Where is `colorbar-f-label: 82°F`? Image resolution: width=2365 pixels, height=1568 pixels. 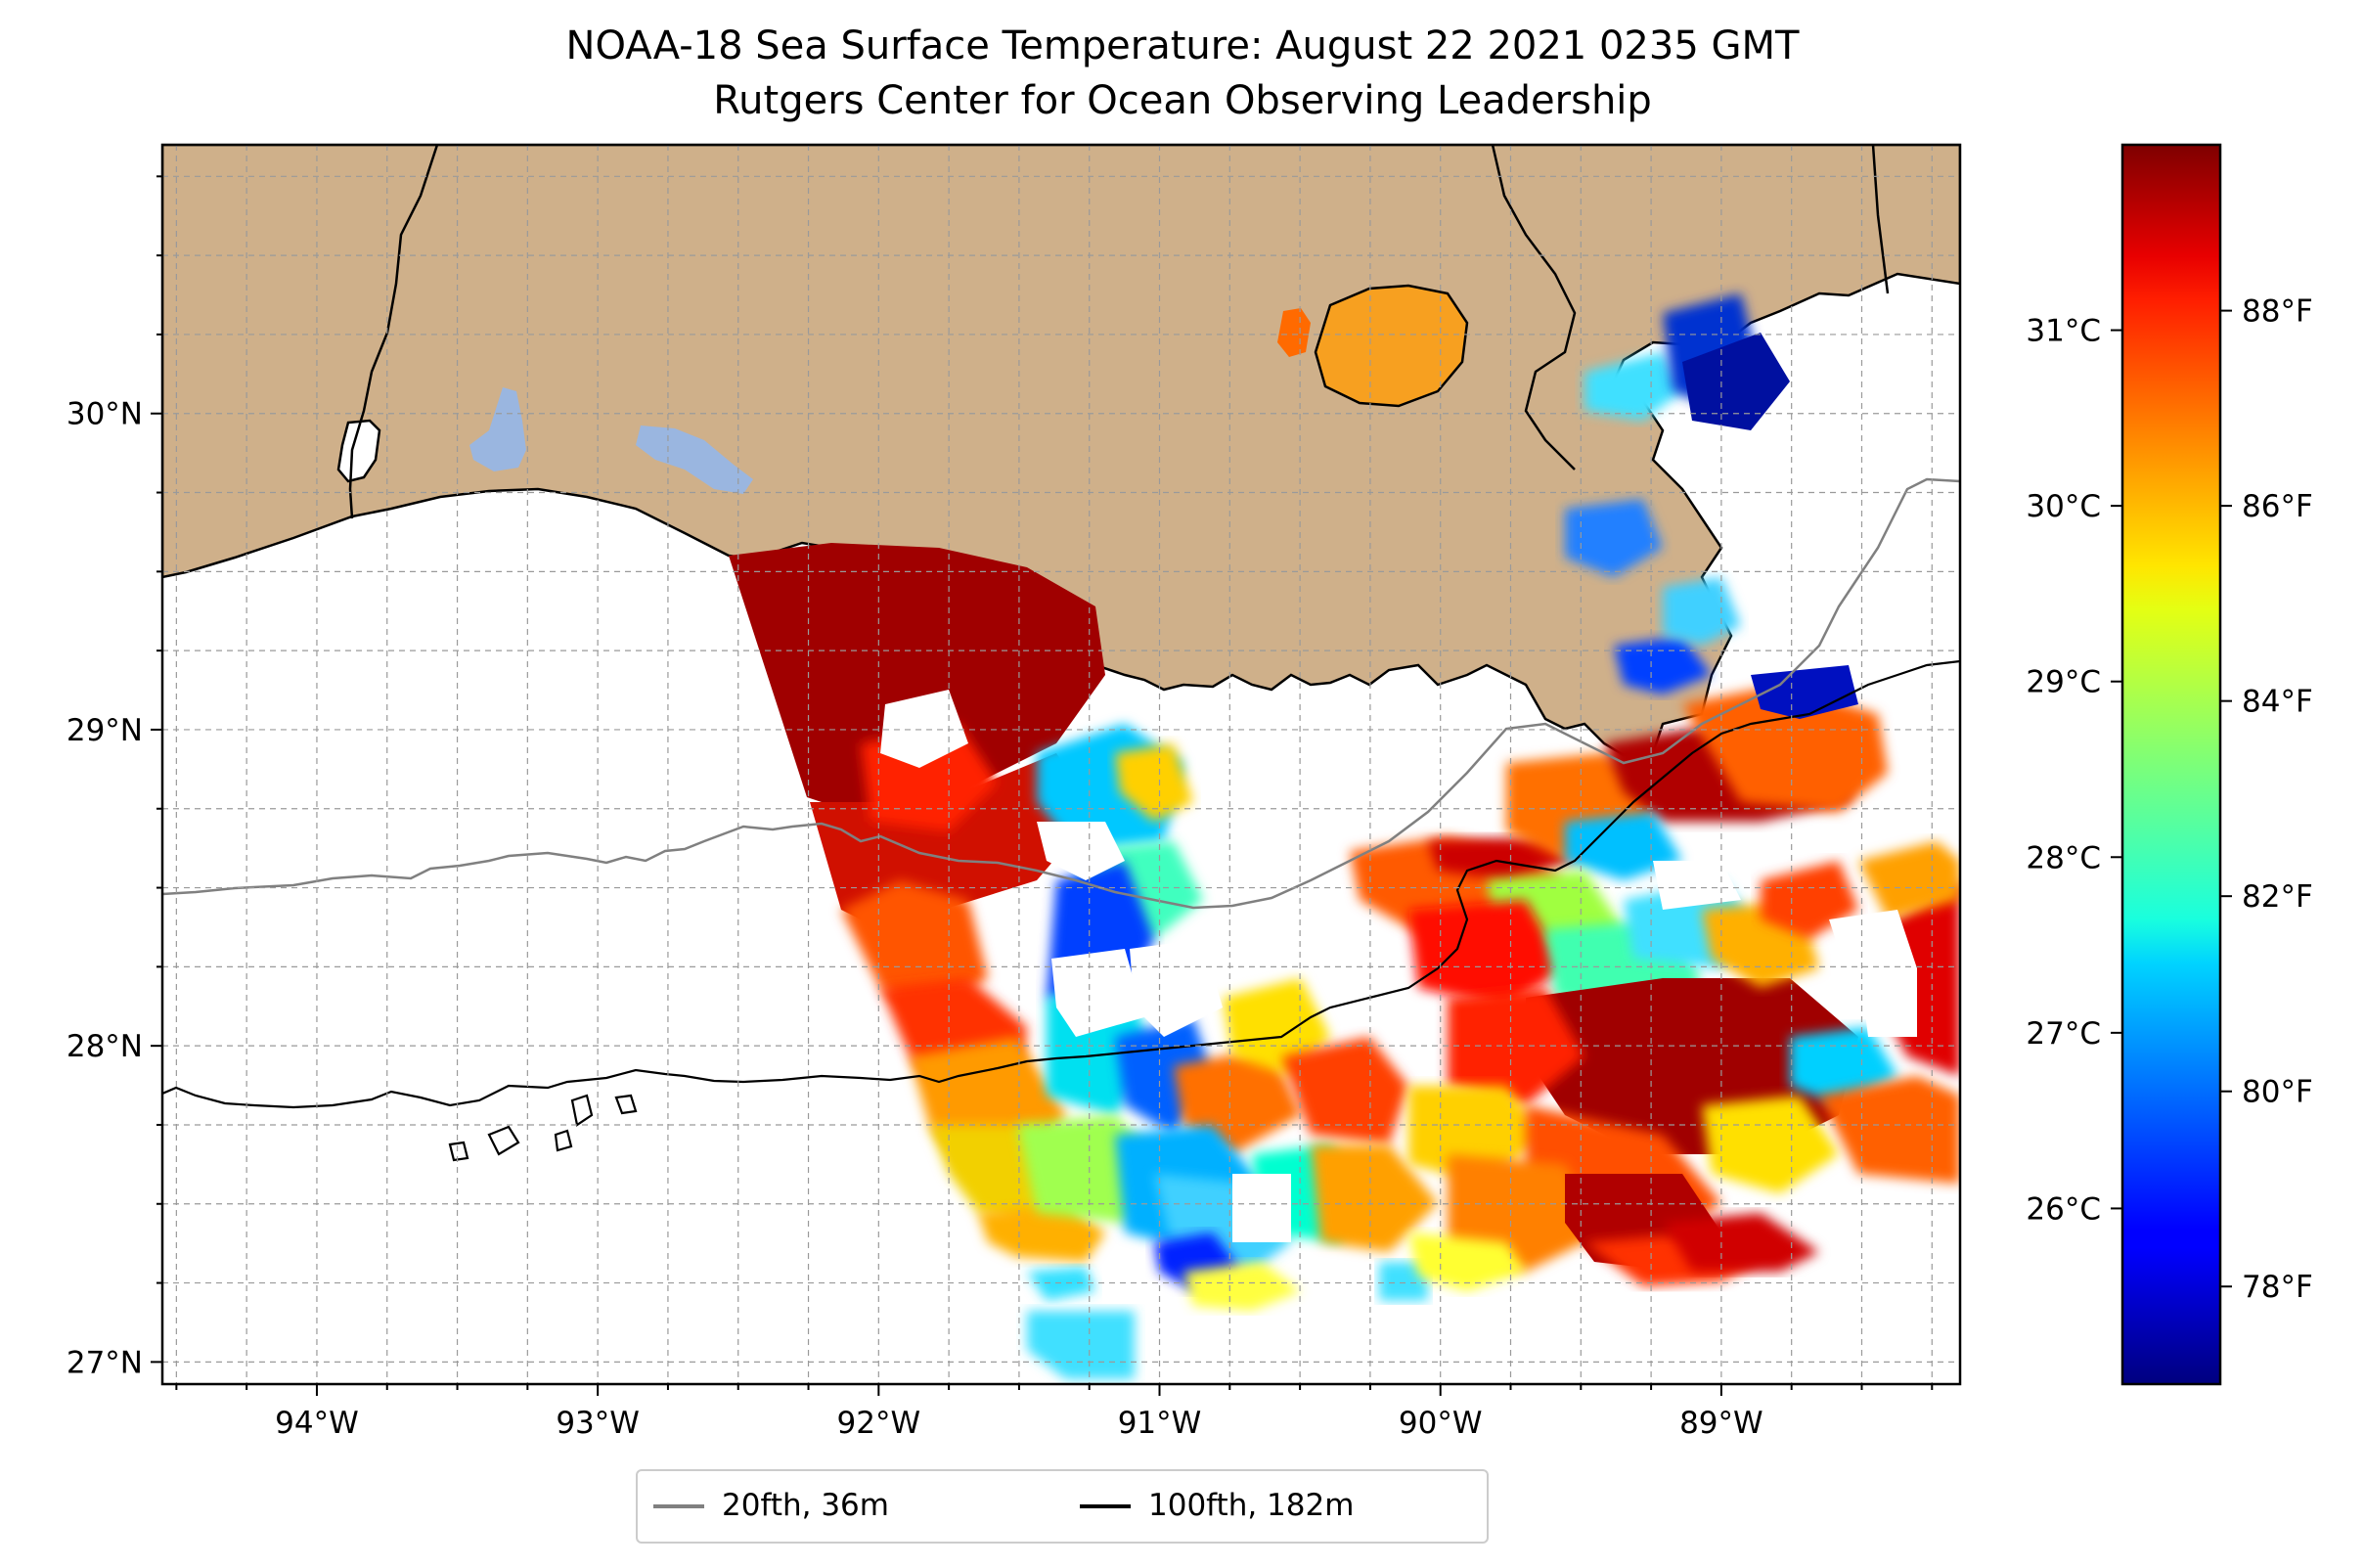 colorbar-f-label: 82°F is located at coordinates (2277, 897).